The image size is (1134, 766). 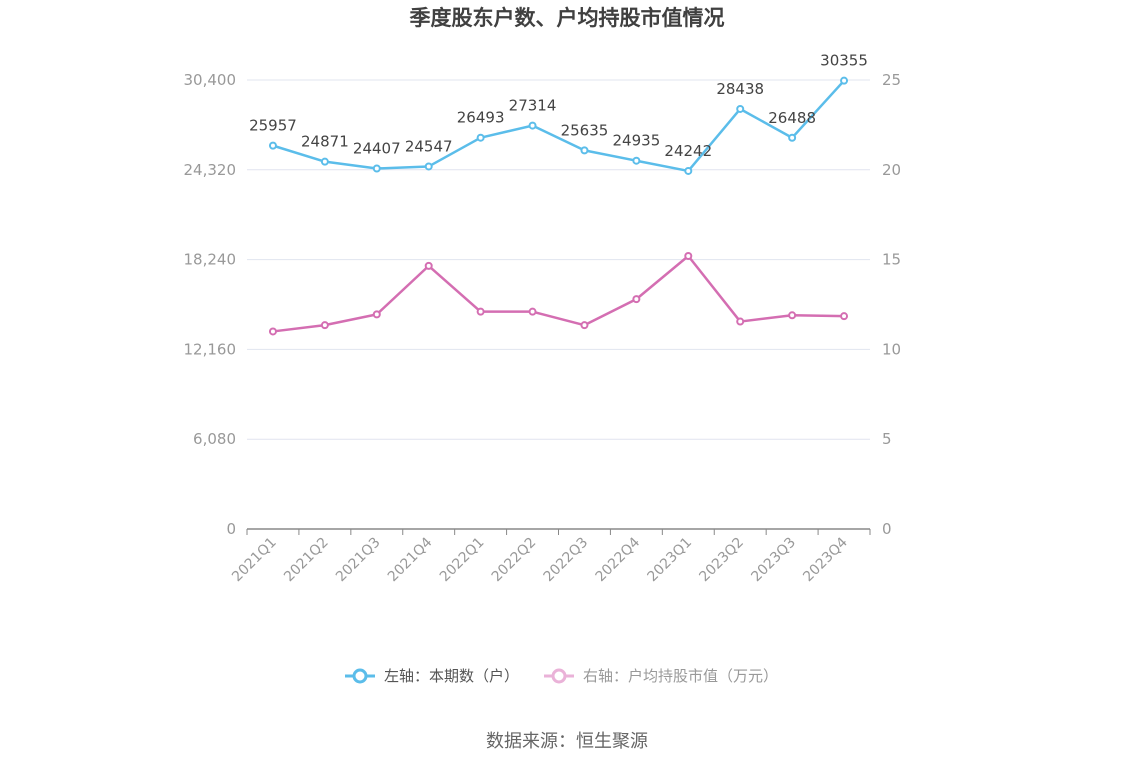 What do you see at coordinates (670, 560) in the screenshot?
I see `x-tick-label: 2023Q1` at bounding box center [670, 560].